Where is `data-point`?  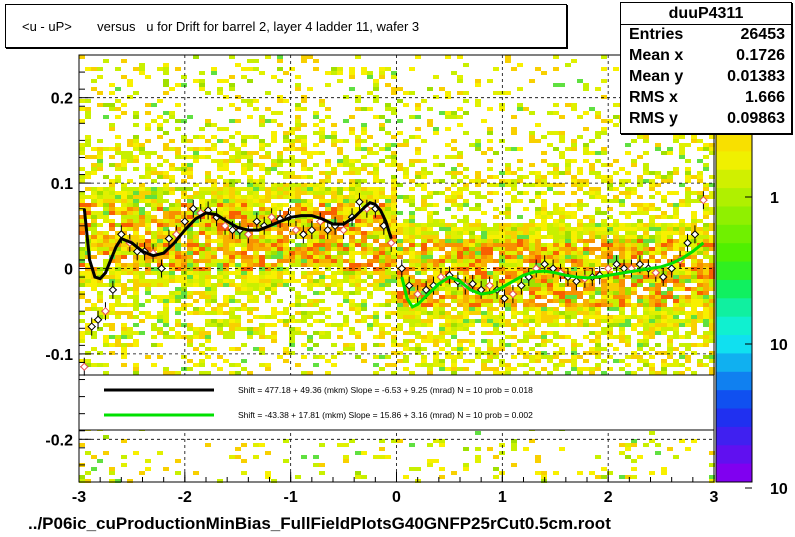
data-point is located at coordinates (105, 311).